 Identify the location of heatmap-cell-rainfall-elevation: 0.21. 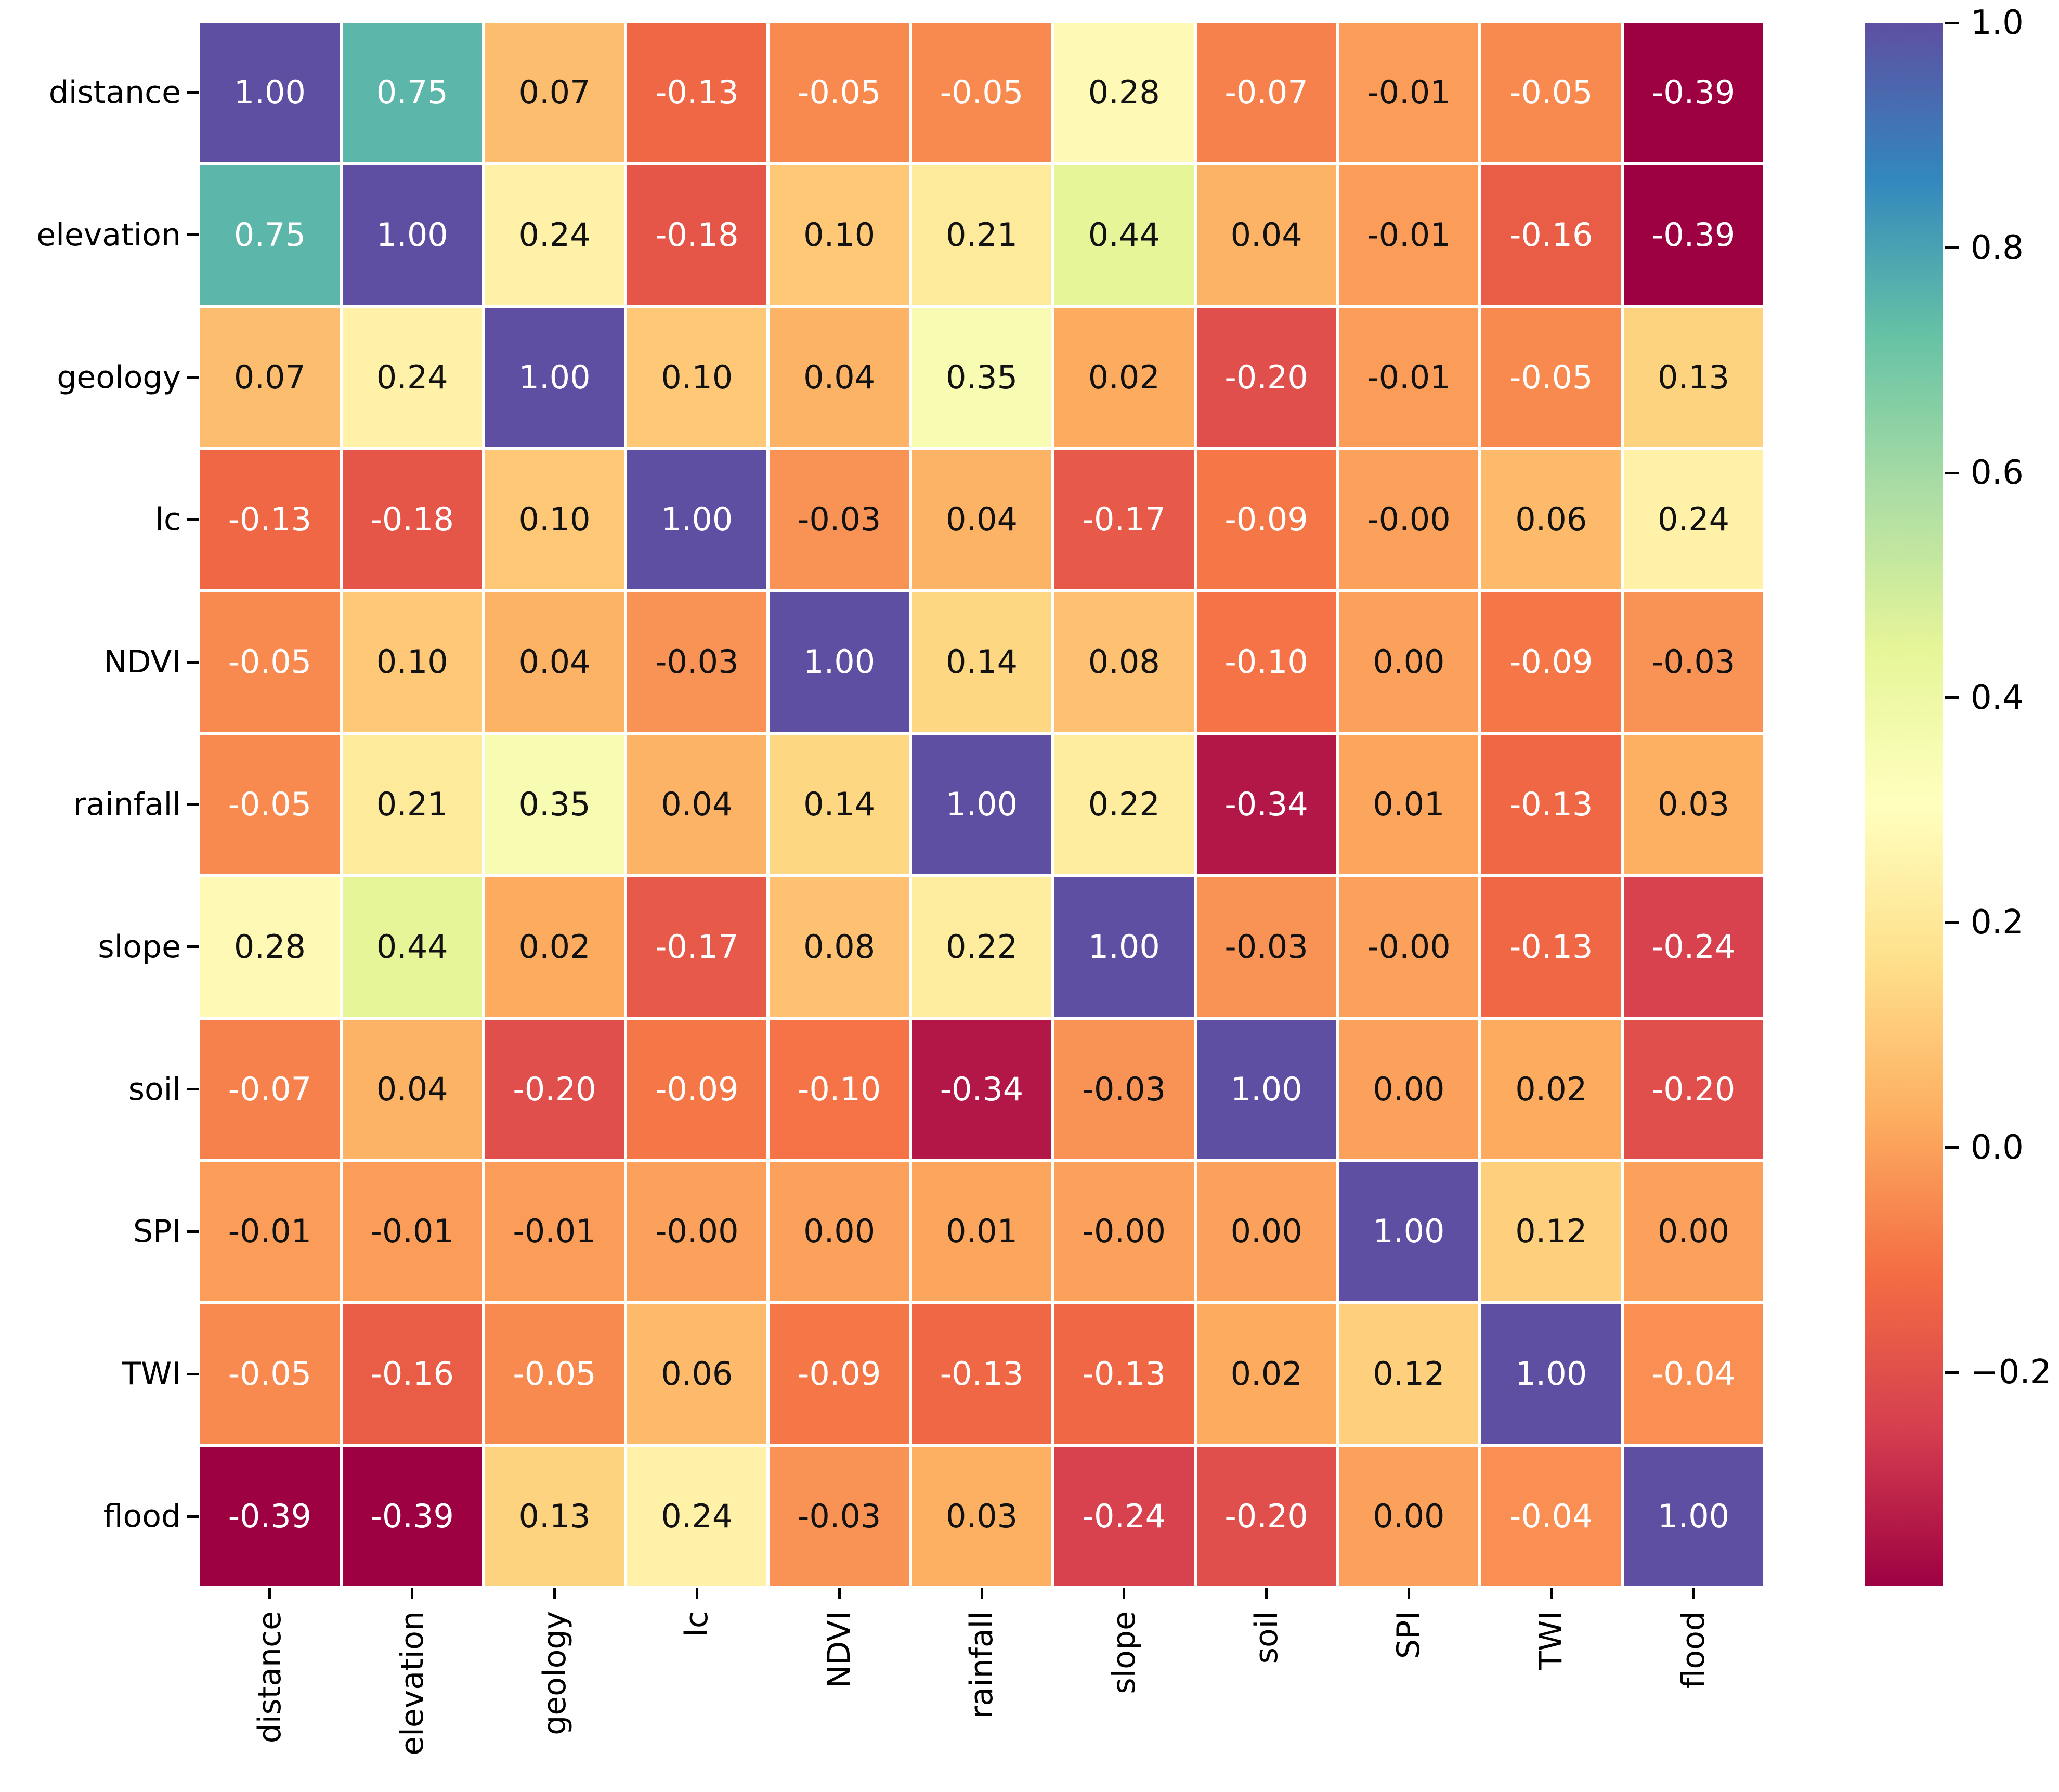
(412, 804).